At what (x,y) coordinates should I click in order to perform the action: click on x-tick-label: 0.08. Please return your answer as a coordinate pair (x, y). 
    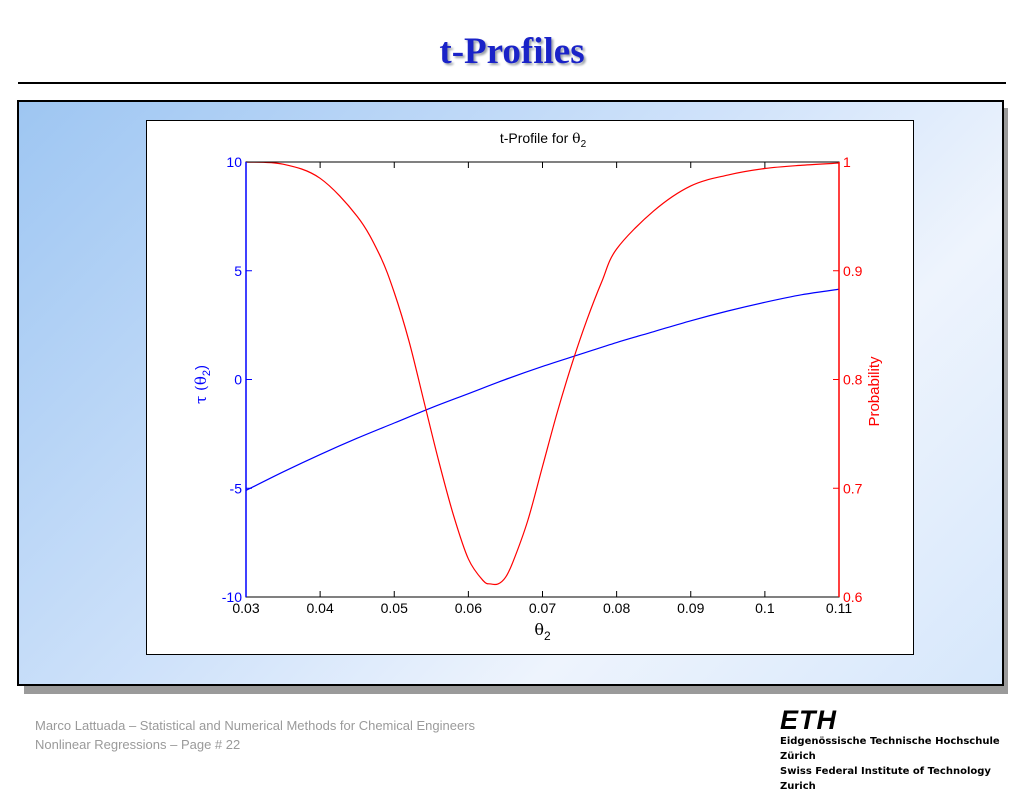
    Looking at the image, I should click on (616, 608).